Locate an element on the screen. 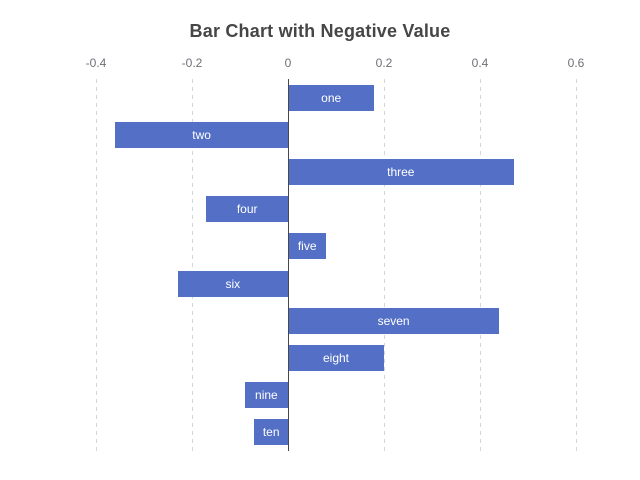 Image resolution: width=640 pixels, height=480 pixels. x-axis-tick-label: -0.4 is located at coordinates (96, 63).